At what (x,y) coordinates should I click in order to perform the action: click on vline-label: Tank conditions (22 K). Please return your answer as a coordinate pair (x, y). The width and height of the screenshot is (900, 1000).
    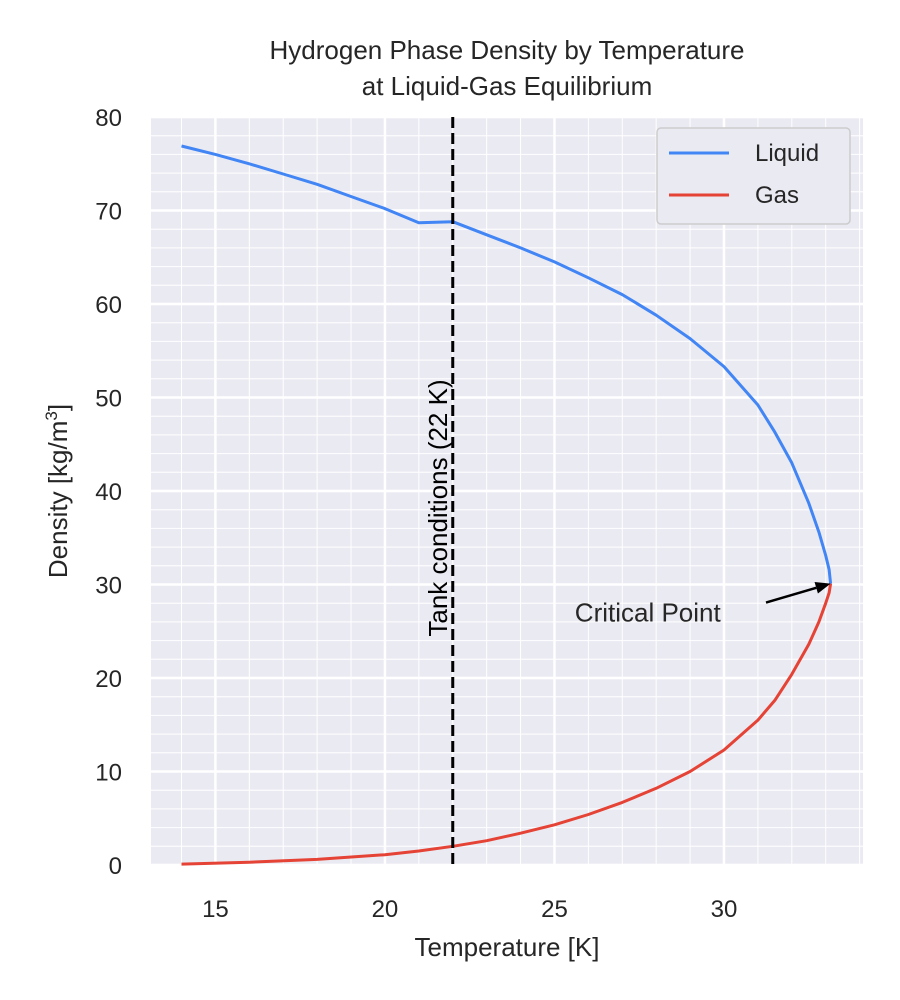
    Looking at the image, I should click on (438, 507).